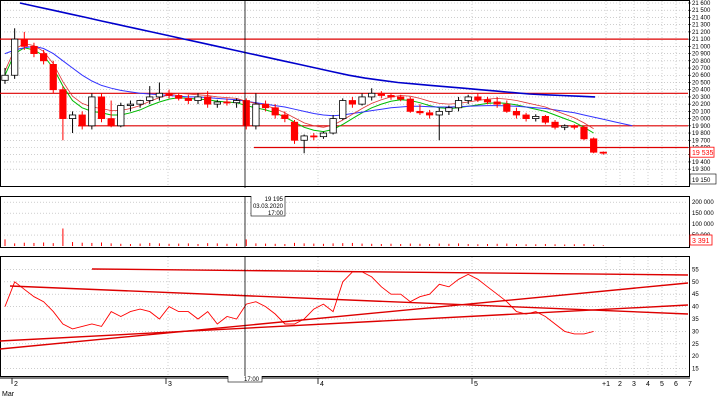 The width and height of the screenshot is (720, 402). I want to click on day-label: 2, so click(16, 384).